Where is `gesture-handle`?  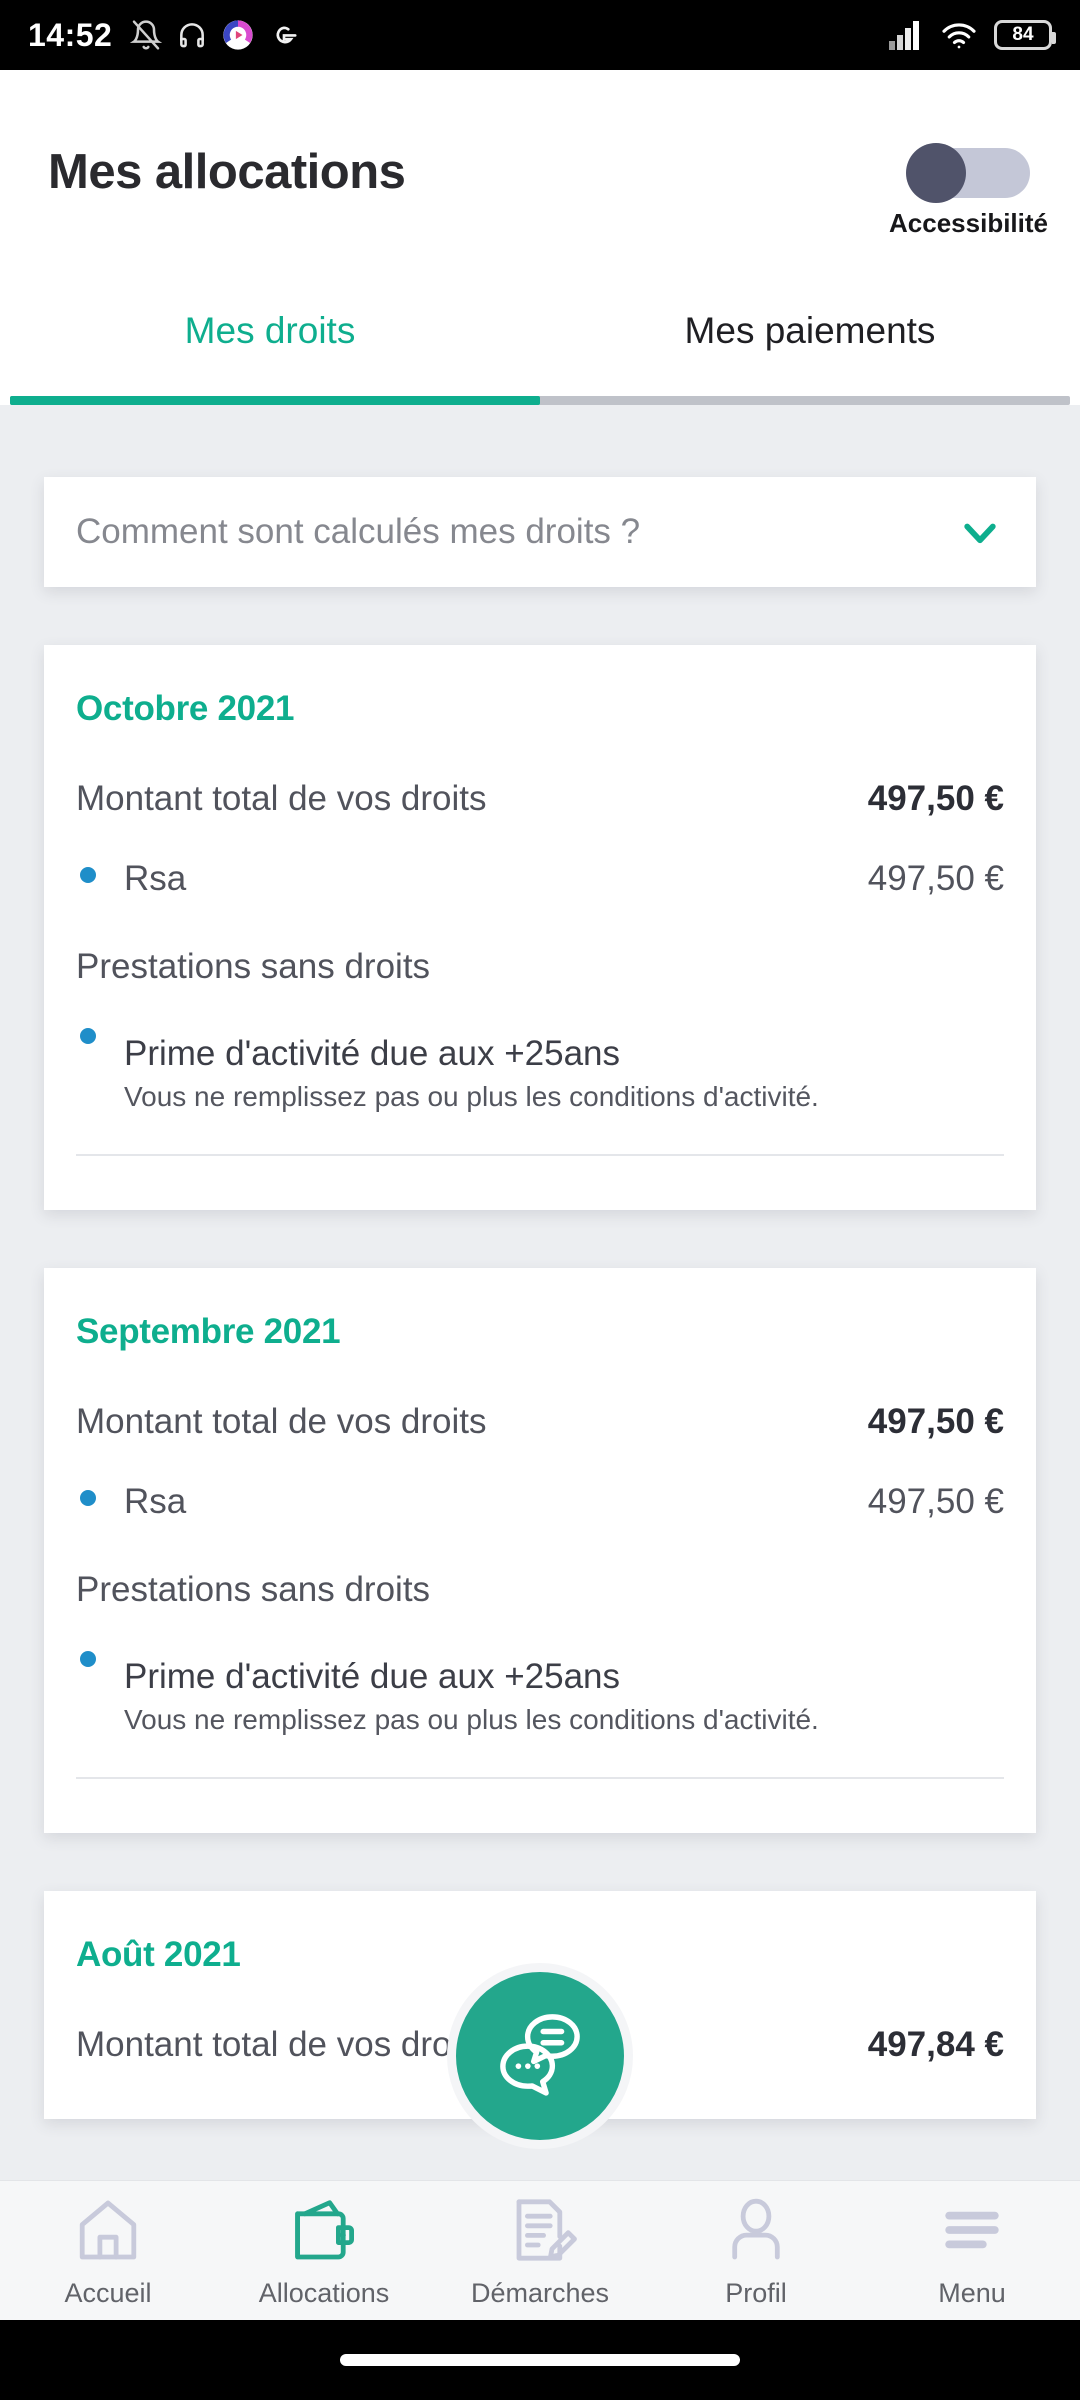 gesture-handle is located at coordinates (540, 2360).